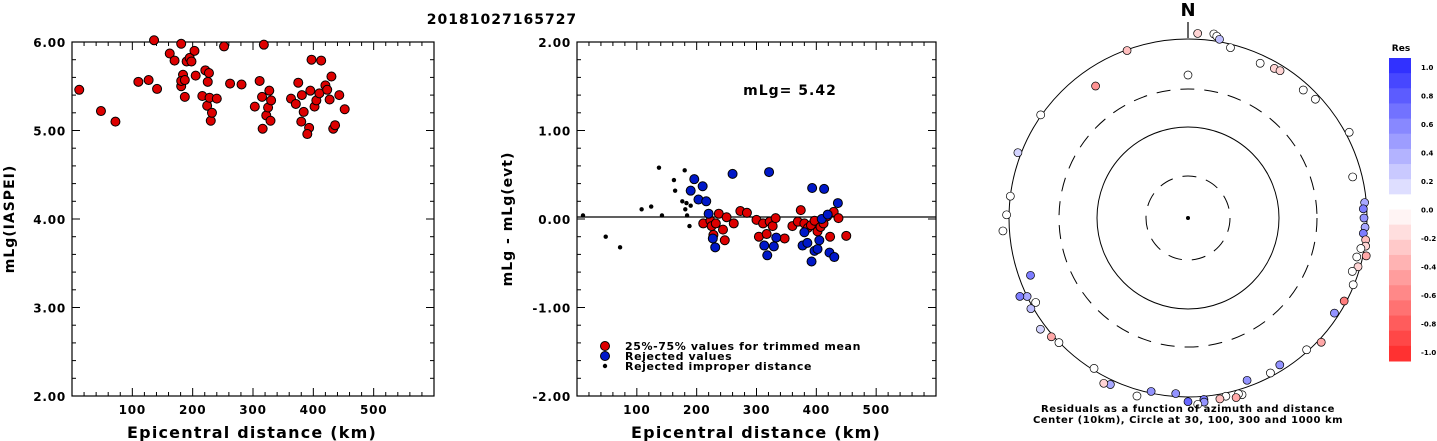 The height and width of the screenshot is (441, 1437). I want to click on colorbar-tick-label: 1.0, so click(1427, 68).